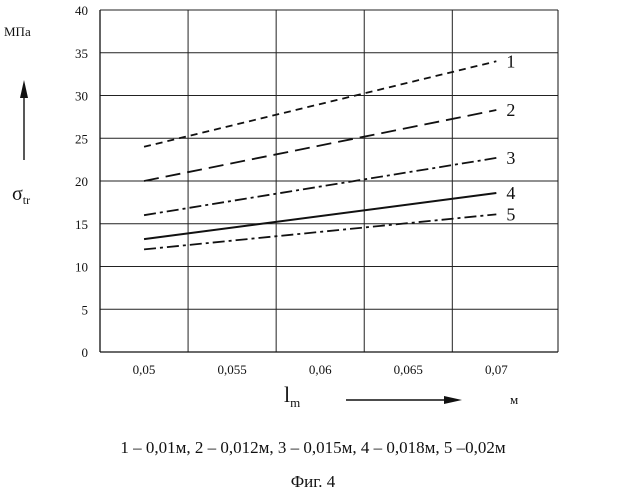 This screenshot has width=626, height=500. Describe the element at coordinates (81, 267) in the screenshot. I see `y-tick-label: 10` at that location.